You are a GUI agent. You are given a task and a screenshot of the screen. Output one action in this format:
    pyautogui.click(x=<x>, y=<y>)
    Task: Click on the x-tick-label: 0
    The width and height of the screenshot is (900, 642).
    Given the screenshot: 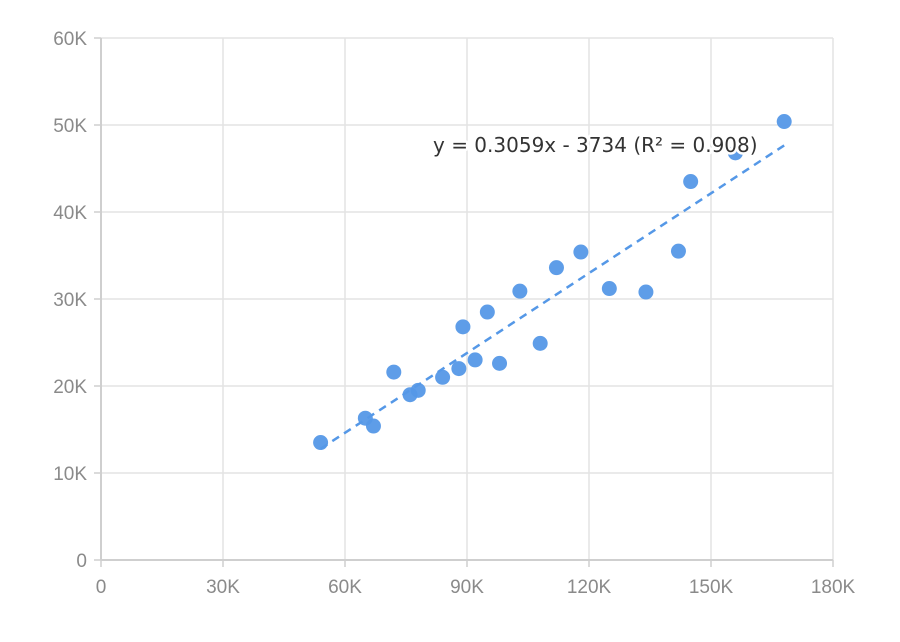 What is the action you would take?
    pyautogui.click(x=101, y=587)
    